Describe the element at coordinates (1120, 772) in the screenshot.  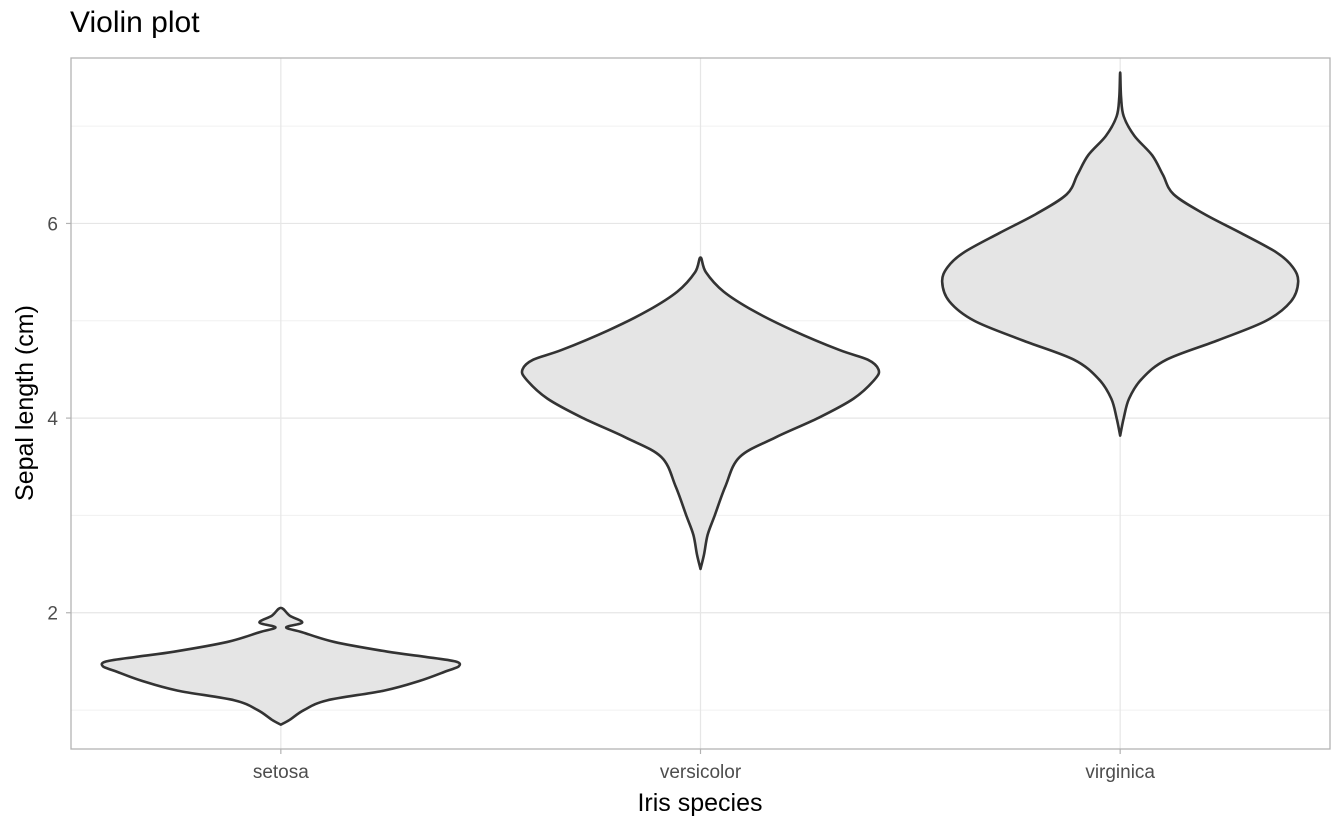
I see `x-tick-label-virginica: virginica` at that location.